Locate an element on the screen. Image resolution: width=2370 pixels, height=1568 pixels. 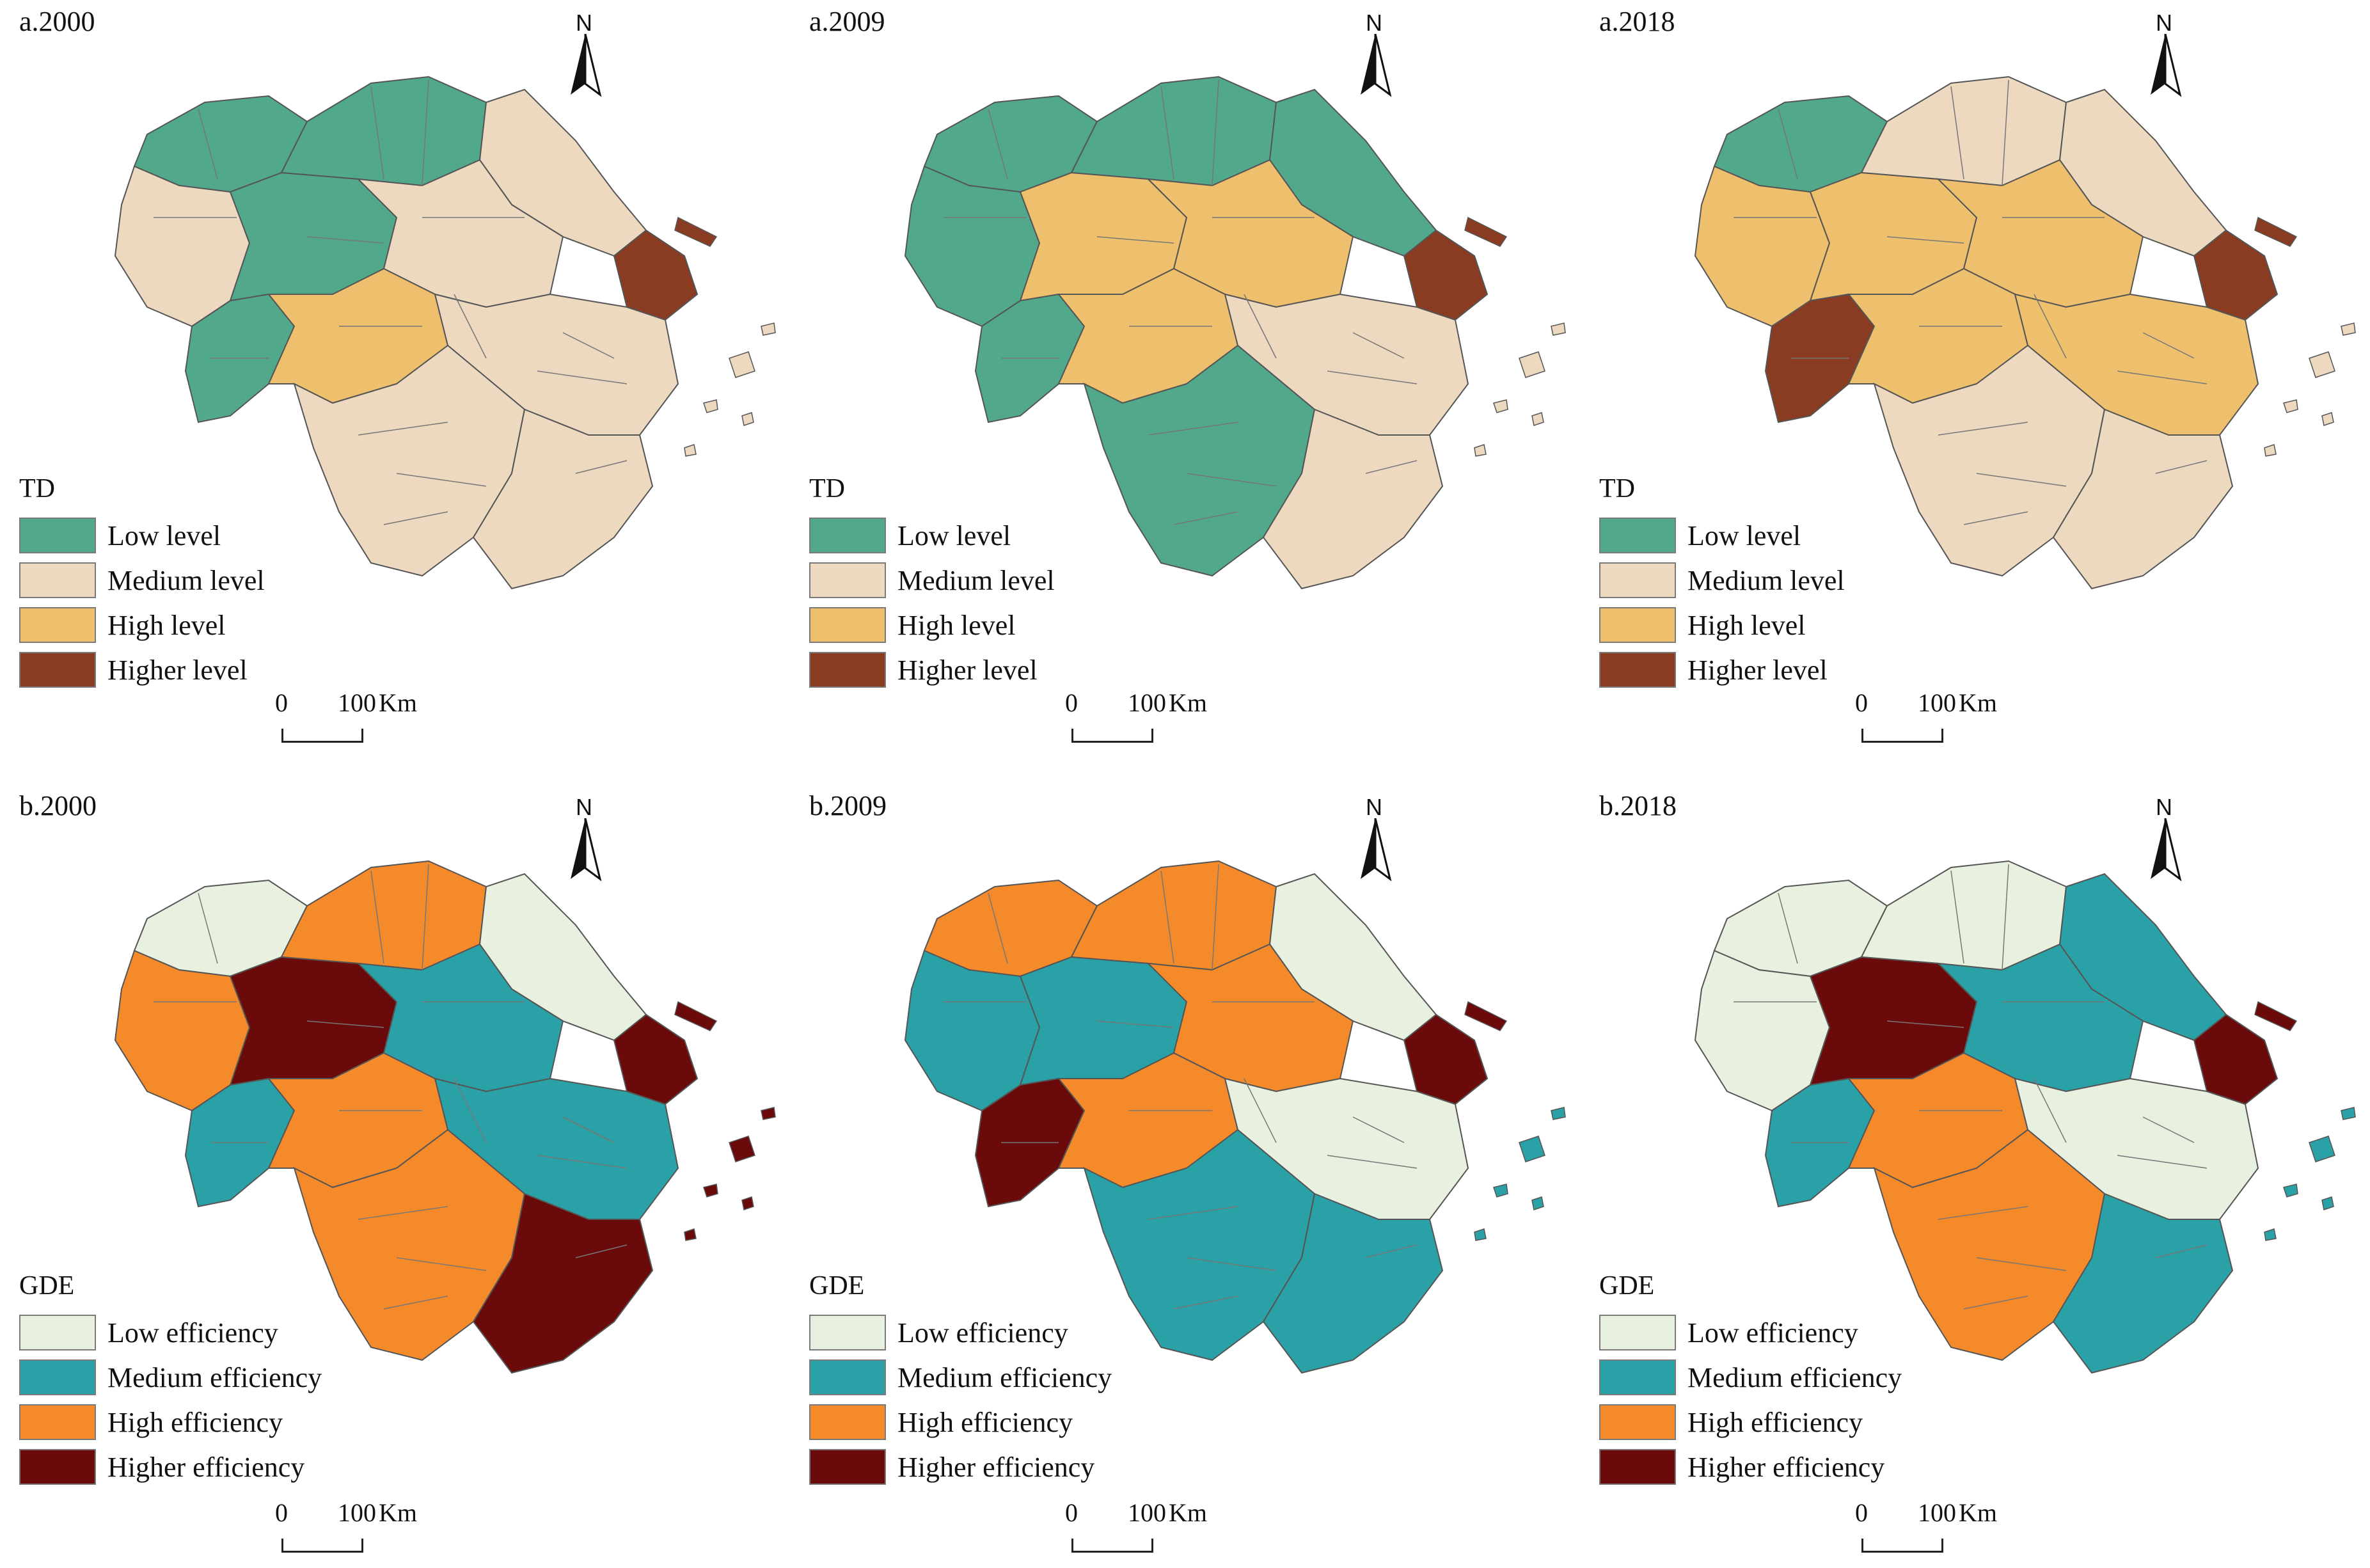
legend-item: High efficiency is located at coordinates (170, 1422).